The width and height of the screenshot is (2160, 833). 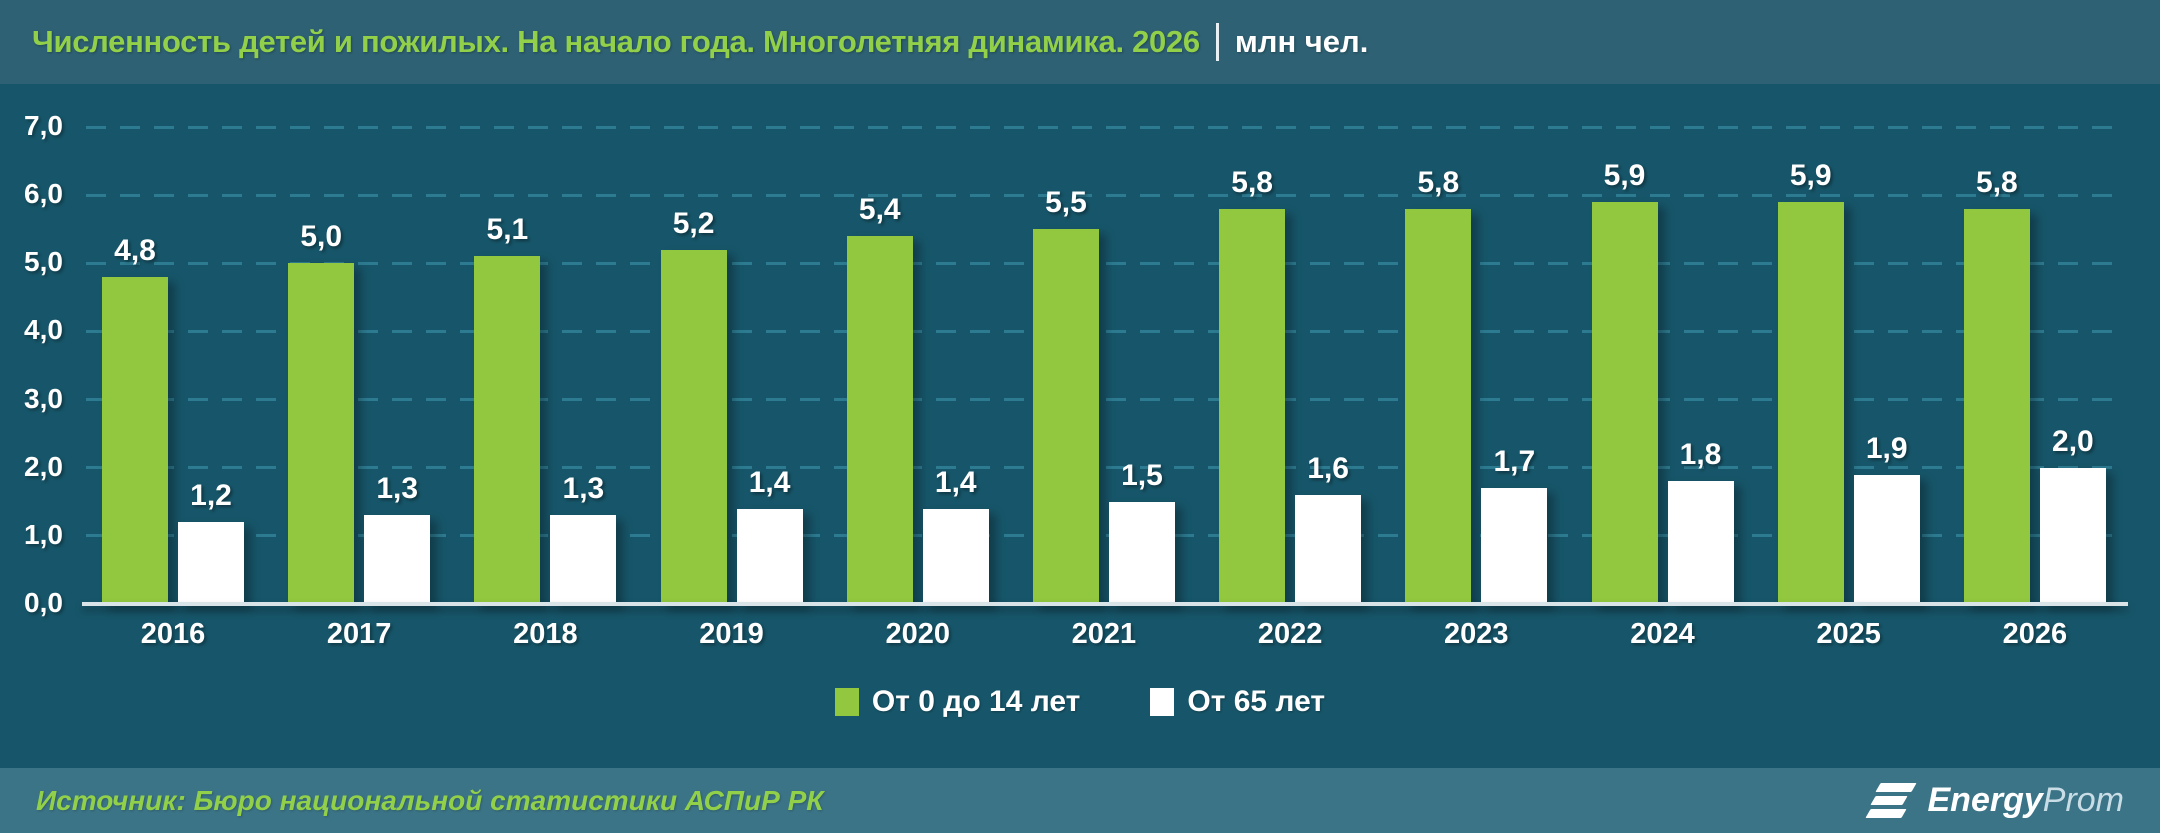 I want to click on x-axis-label-2024: 2024, so click(x=1662, y=634).